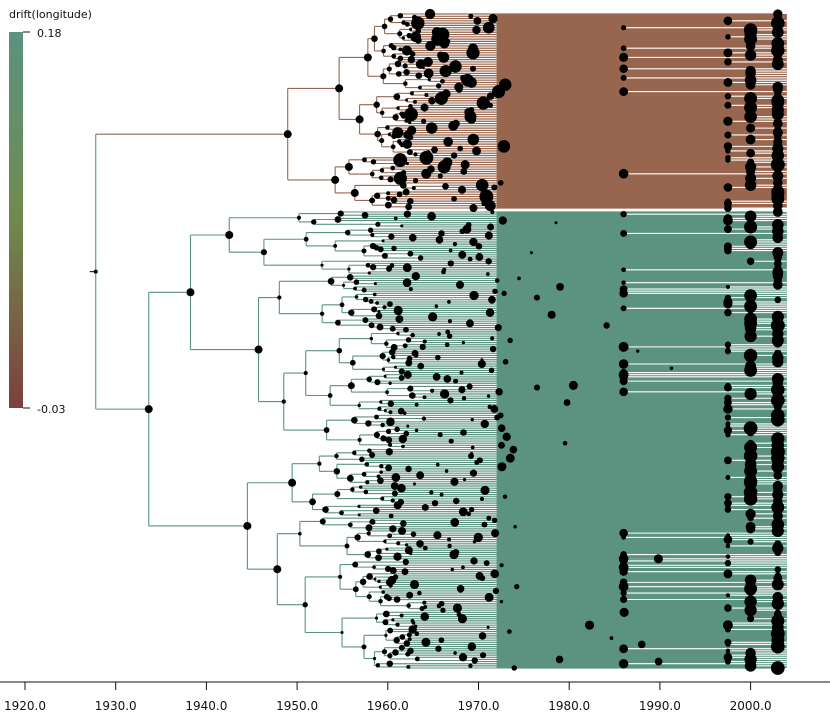 Image resolution: width=830 pixels, height=719 pixels. I want to click on x-tick-label: 1950.0, so click(297, 706).